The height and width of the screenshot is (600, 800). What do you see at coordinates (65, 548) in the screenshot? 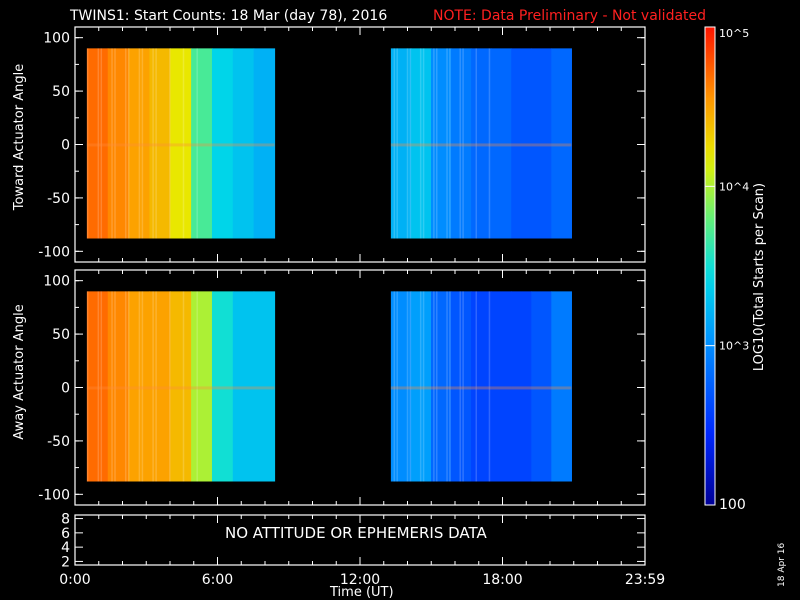
I see `y-tick-label: 4` at bounding box center [65, 548].